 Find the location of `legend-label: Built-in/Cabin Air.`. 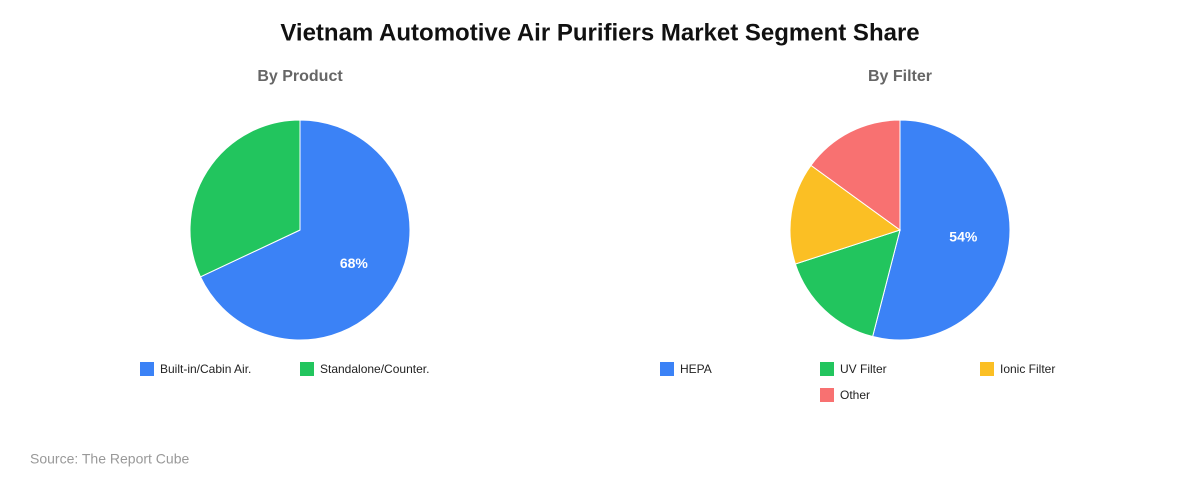

legend-label: Built-in/Cabin Air. is located at coordinates (205, 369).